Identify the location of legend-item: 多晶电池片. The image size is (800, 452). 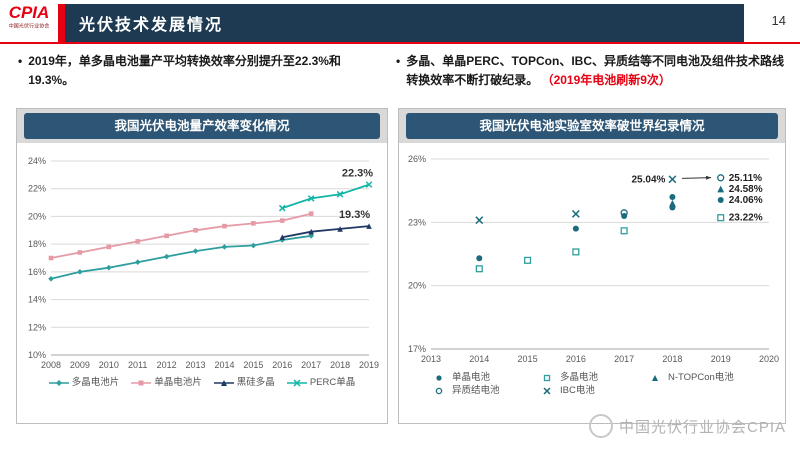
(84, 382).